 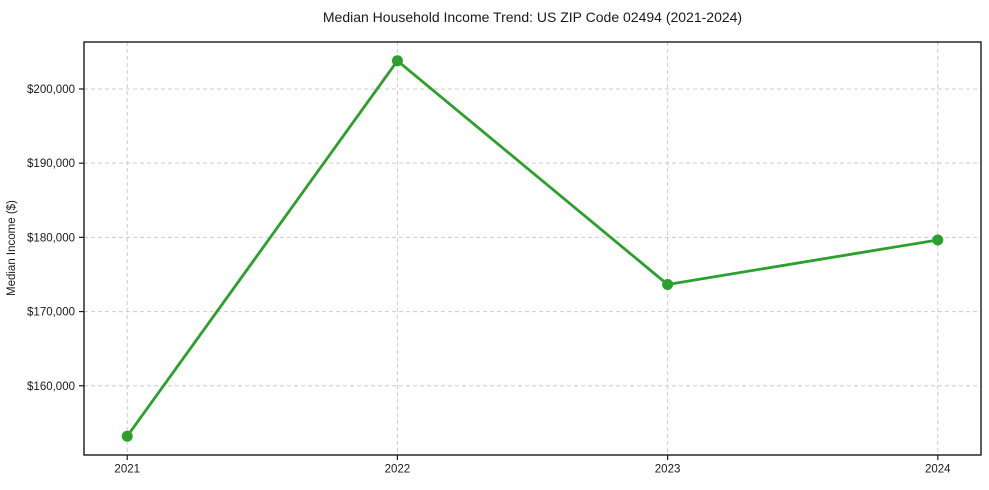 What do you see at coordinates (127, 436) in the screenshot?
I see `data-point-2021` at bounding box center [127, 436].